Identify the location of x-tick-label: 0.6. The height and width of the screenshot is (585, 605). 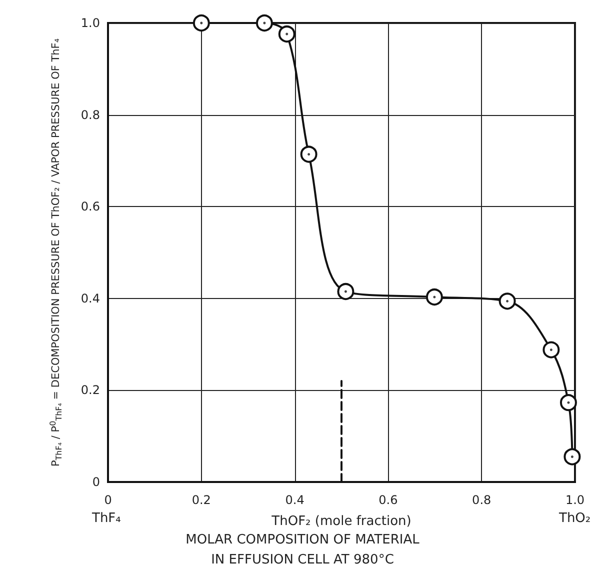
(388, 500).